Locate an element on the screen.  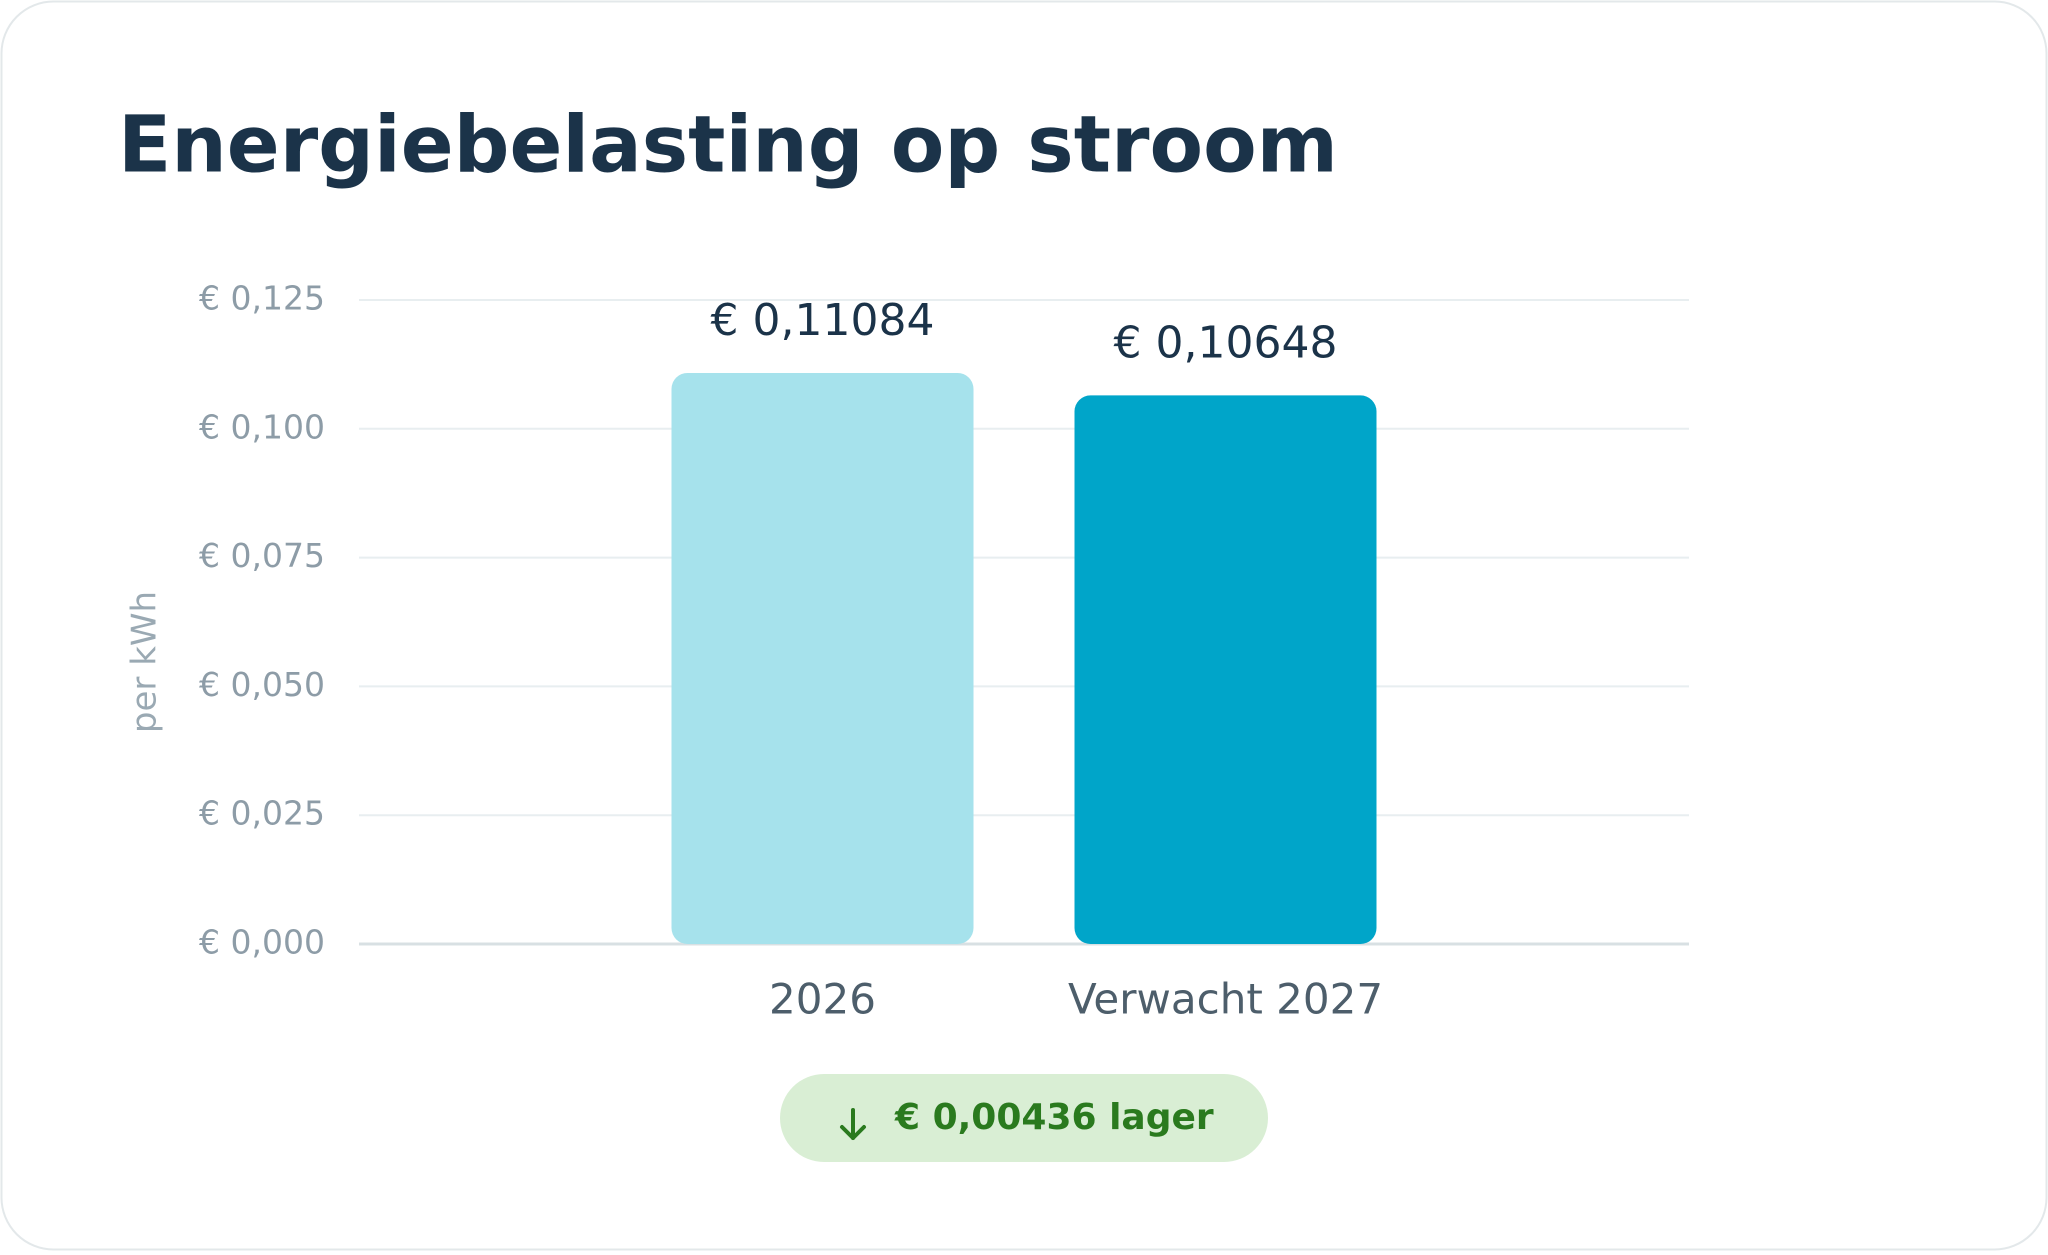
annotation: € 0,00436 lager is located at coordinates (1054, 1117).